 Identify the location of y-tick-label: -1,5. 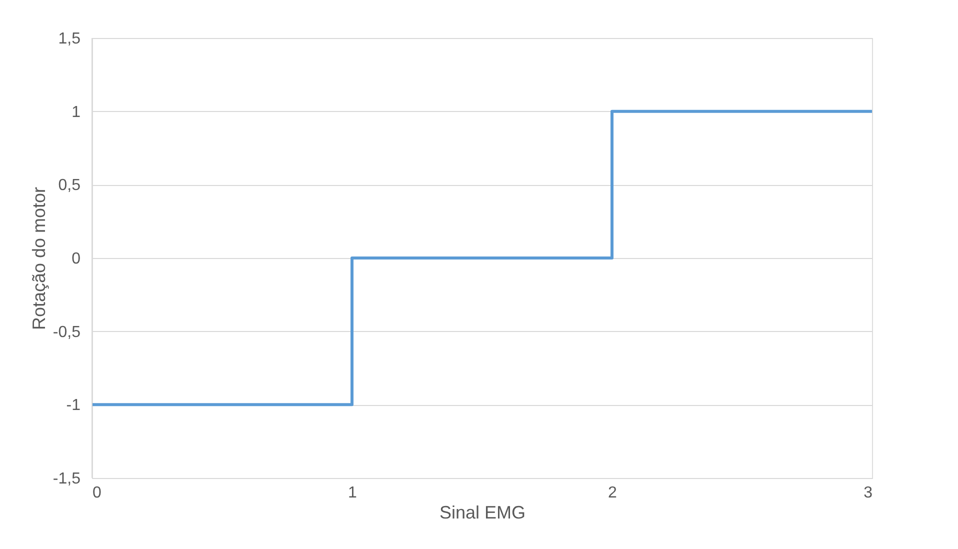
(66, 479).